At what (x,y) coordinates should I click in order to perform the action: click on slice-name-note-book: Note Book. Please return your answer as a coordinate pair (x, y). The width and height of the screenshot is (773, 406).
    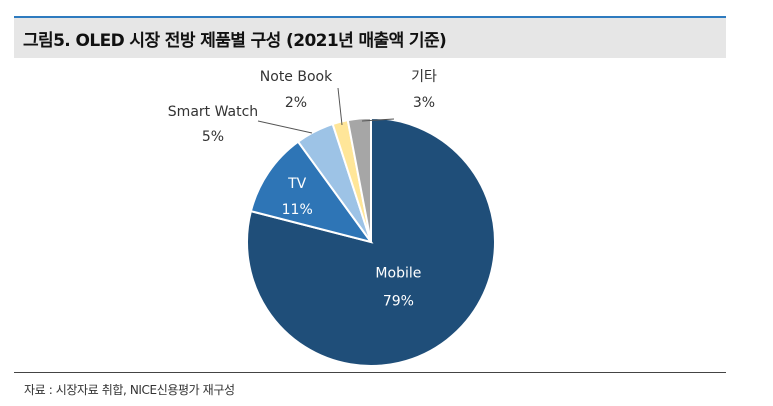
    Looking at the image, I should click on (296, 77).